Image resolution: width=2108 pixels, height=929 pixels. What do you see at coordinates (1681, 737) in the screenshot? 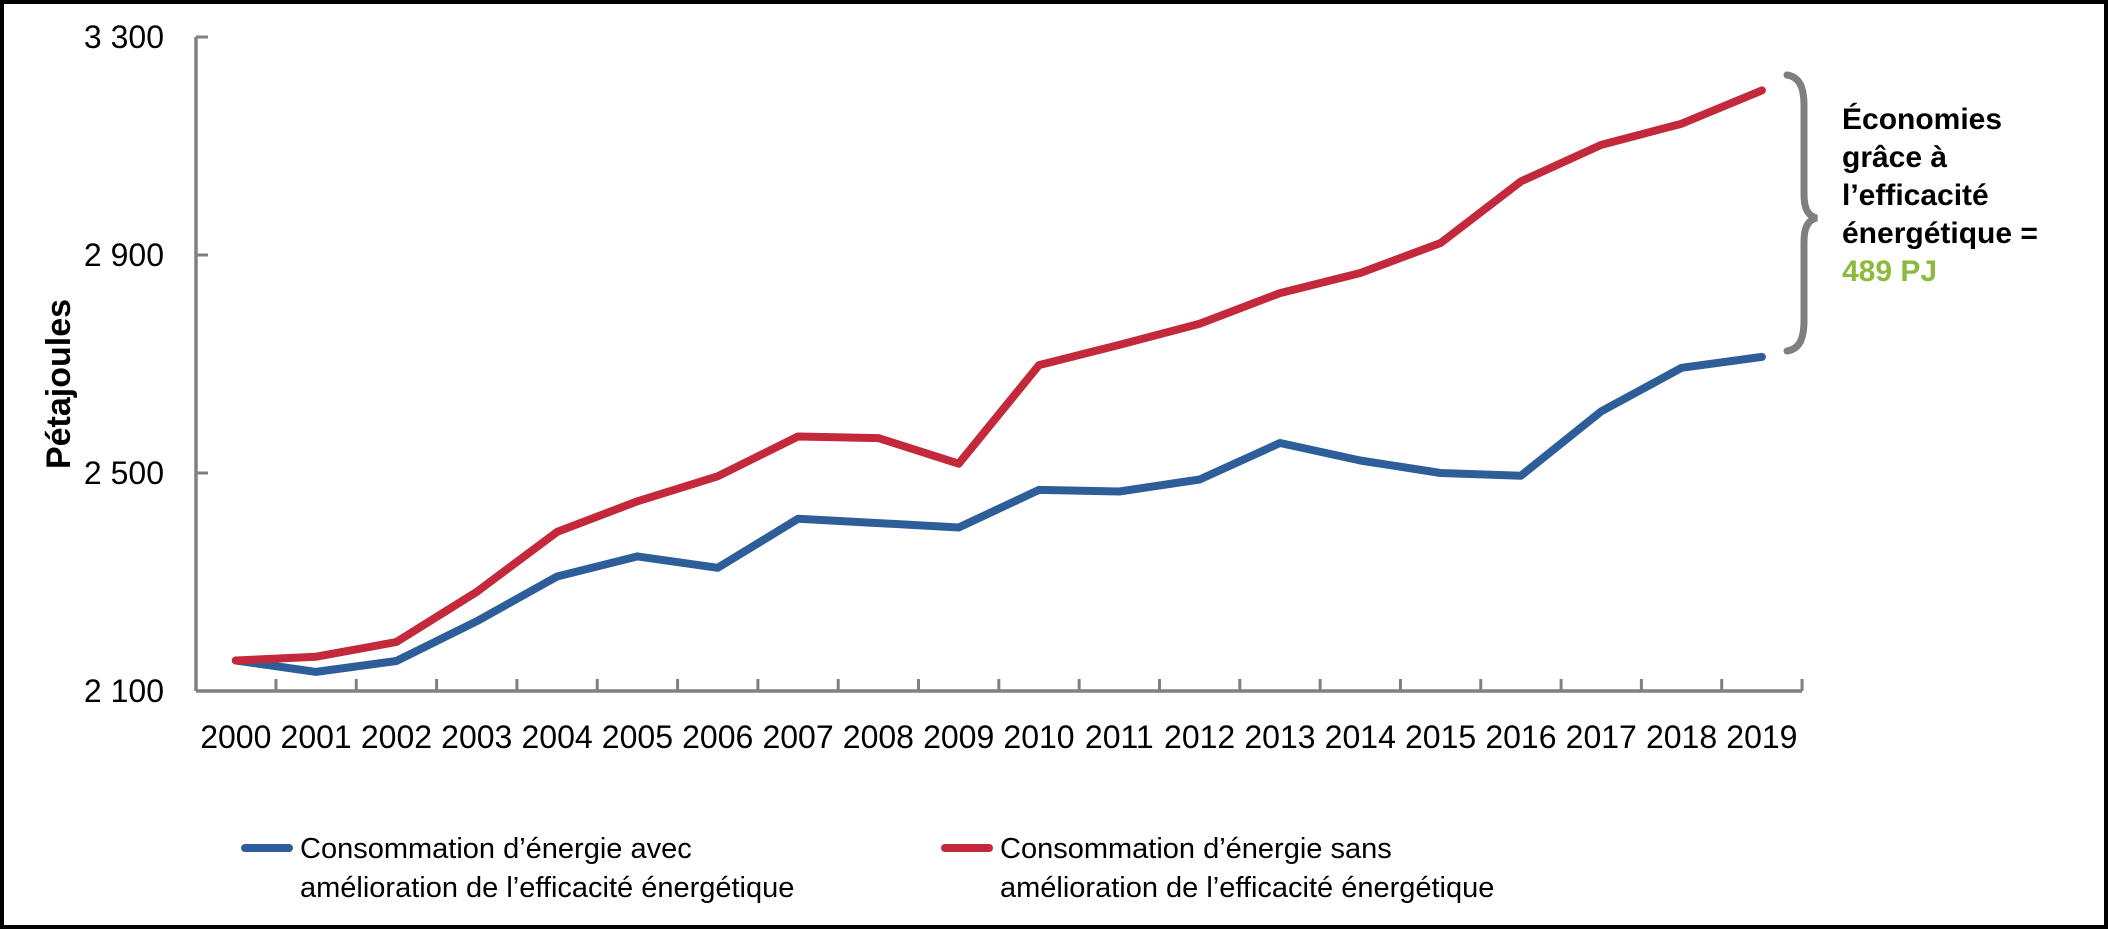
I see `x-tick-label: 2018` at bounding box center [1681, 737].